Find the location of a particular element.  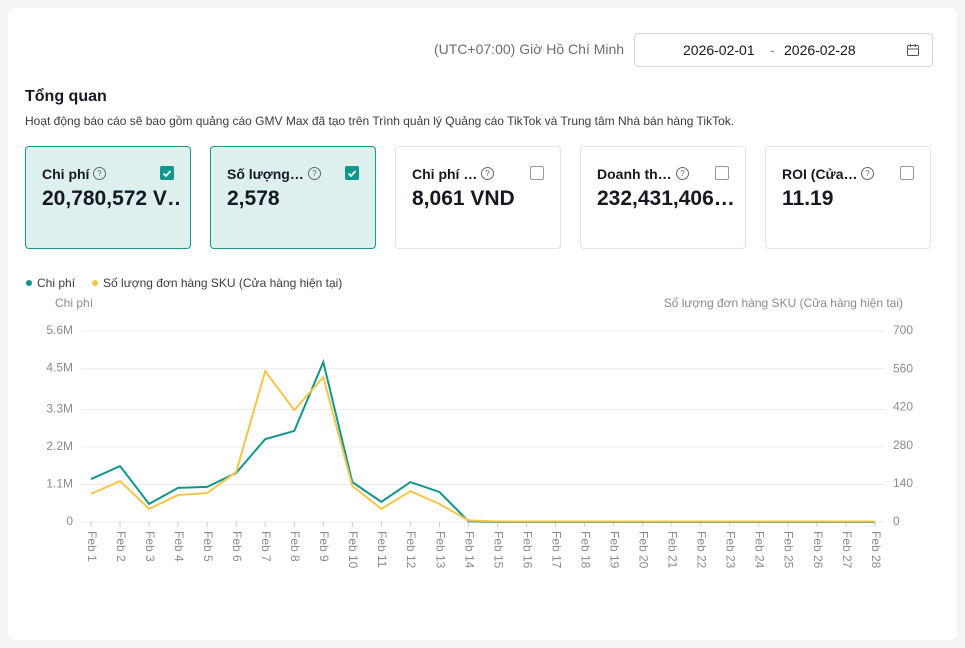

x-tick-label: Feb 21 is located at coordinates (673, 550).